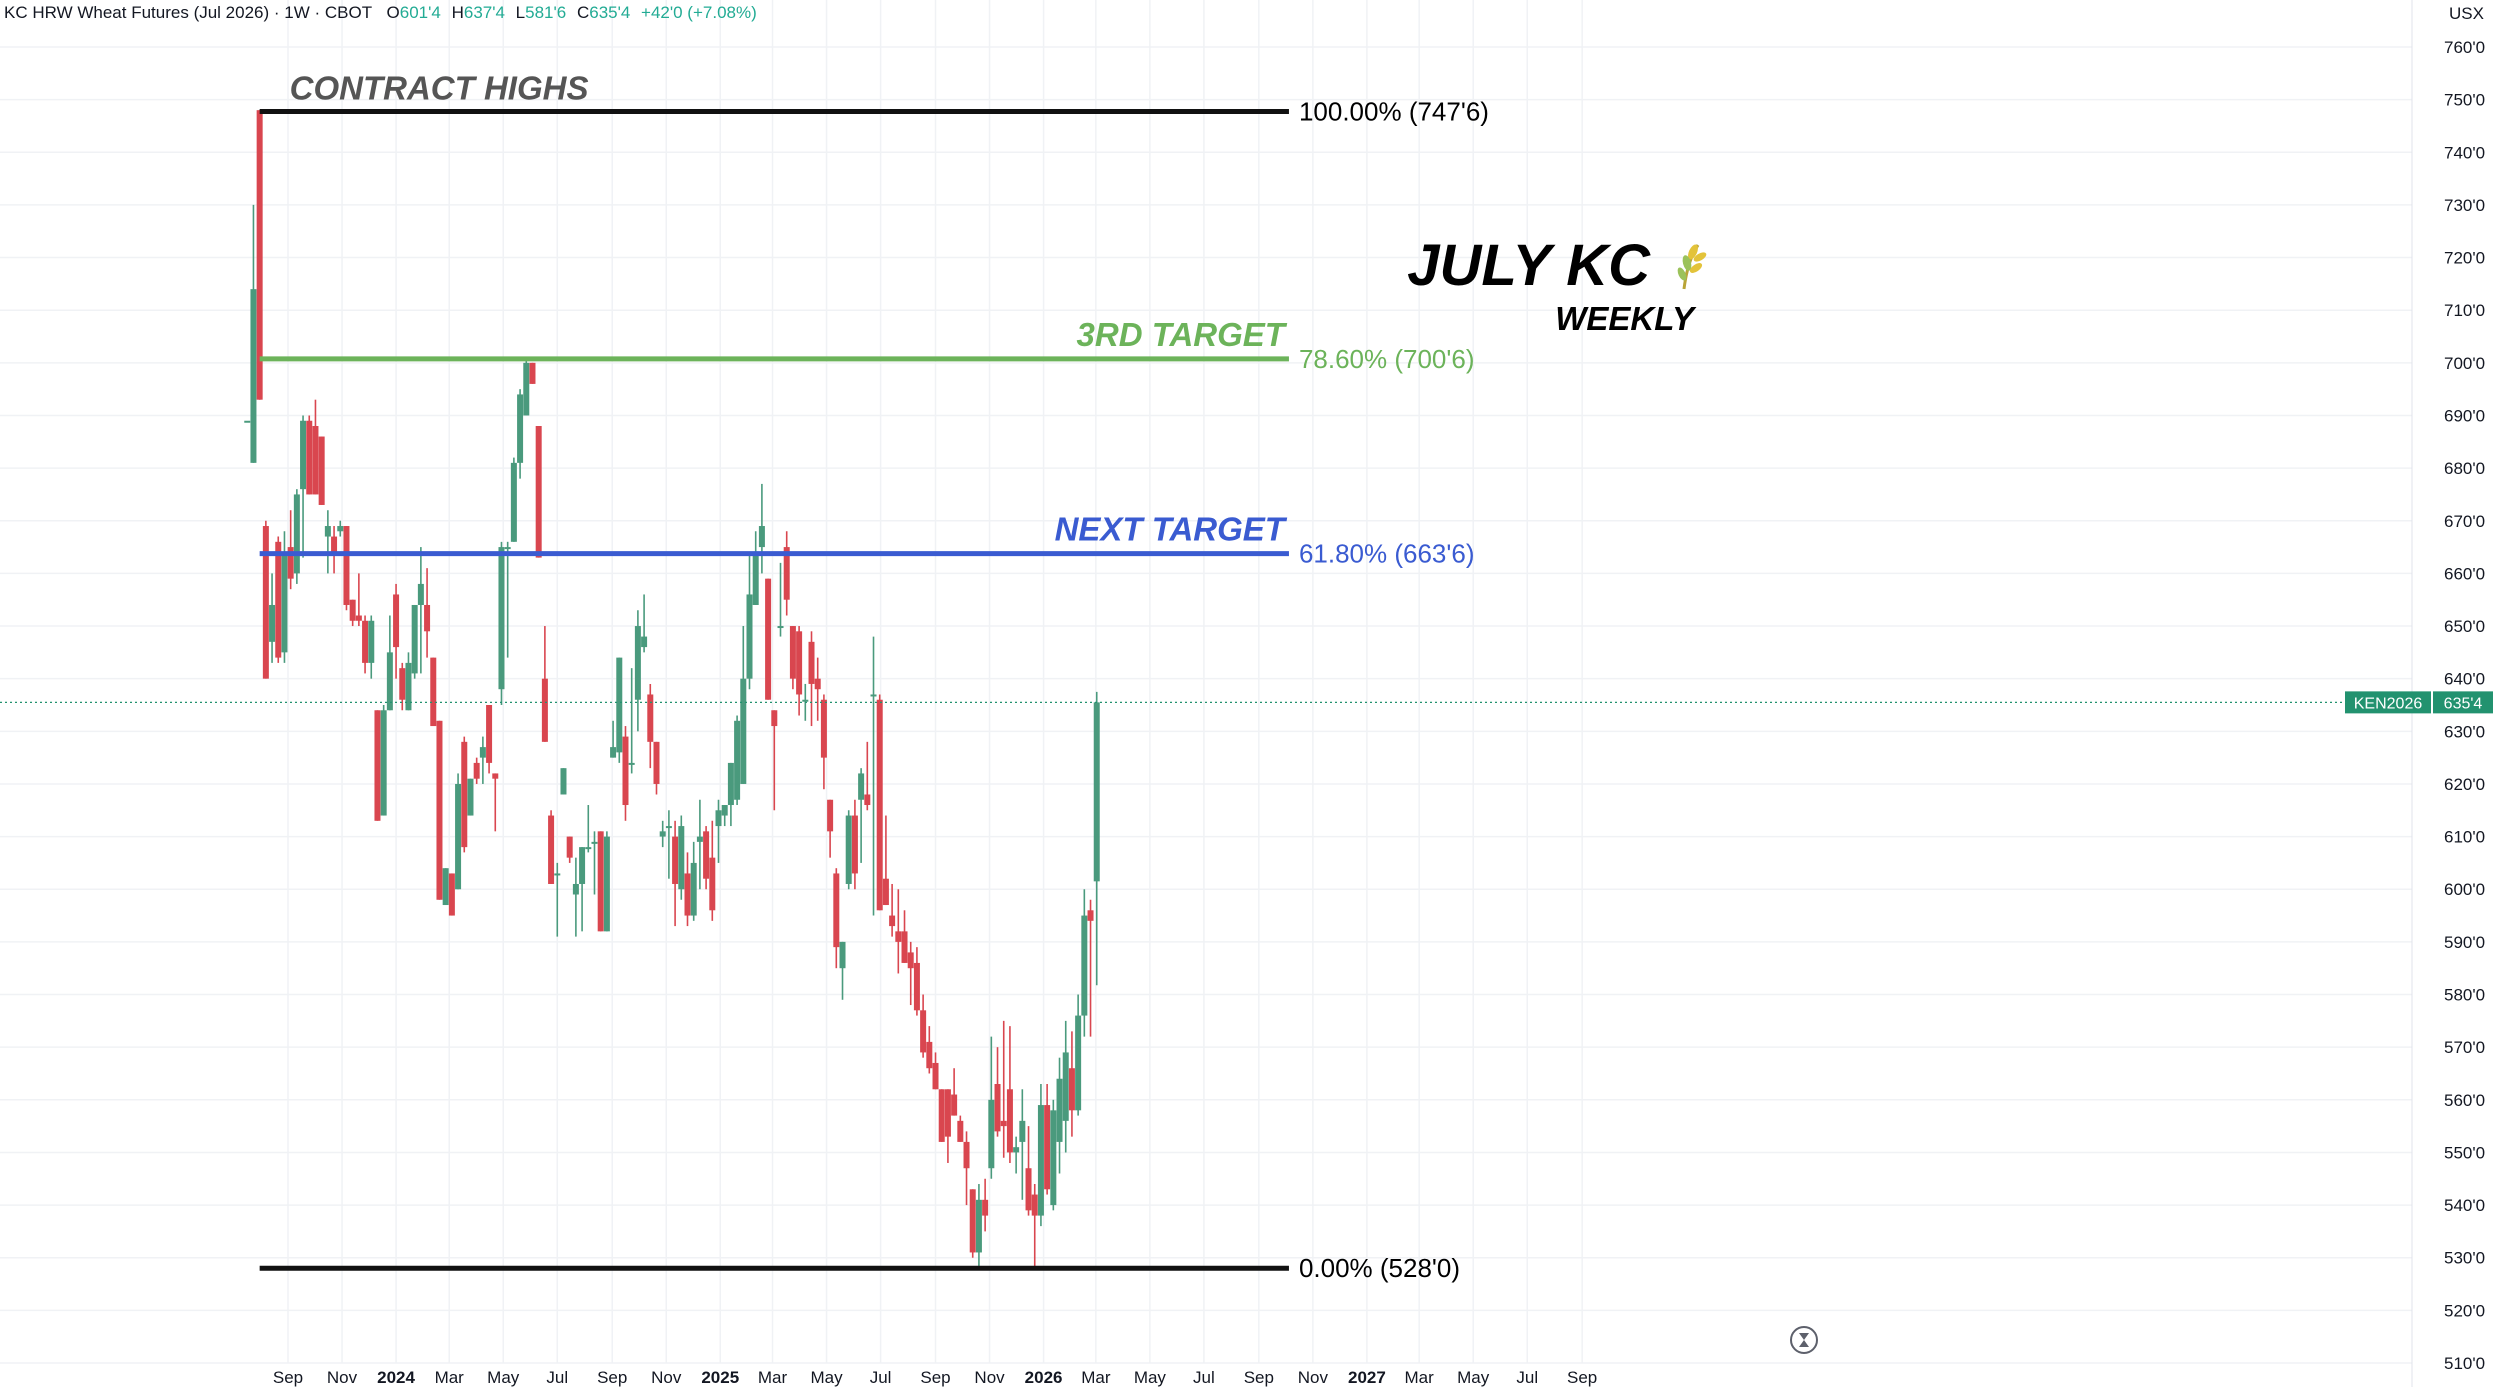 The width and height of the screenshot is (2500, 1387). I want to click on y-tick-label: 610'0, so click(2464, 837).